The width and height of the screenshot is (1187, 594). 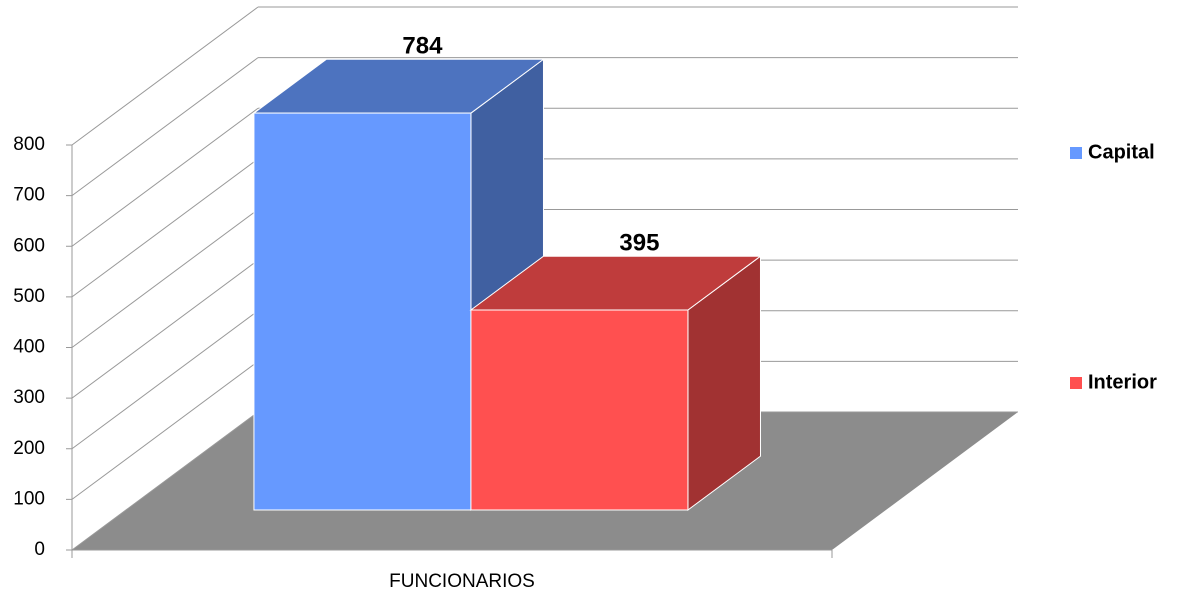 What do you see at coordinates (29, 245) in the screenshot?
I see `y-tick-label: 600` at bounding box center [29, 245].